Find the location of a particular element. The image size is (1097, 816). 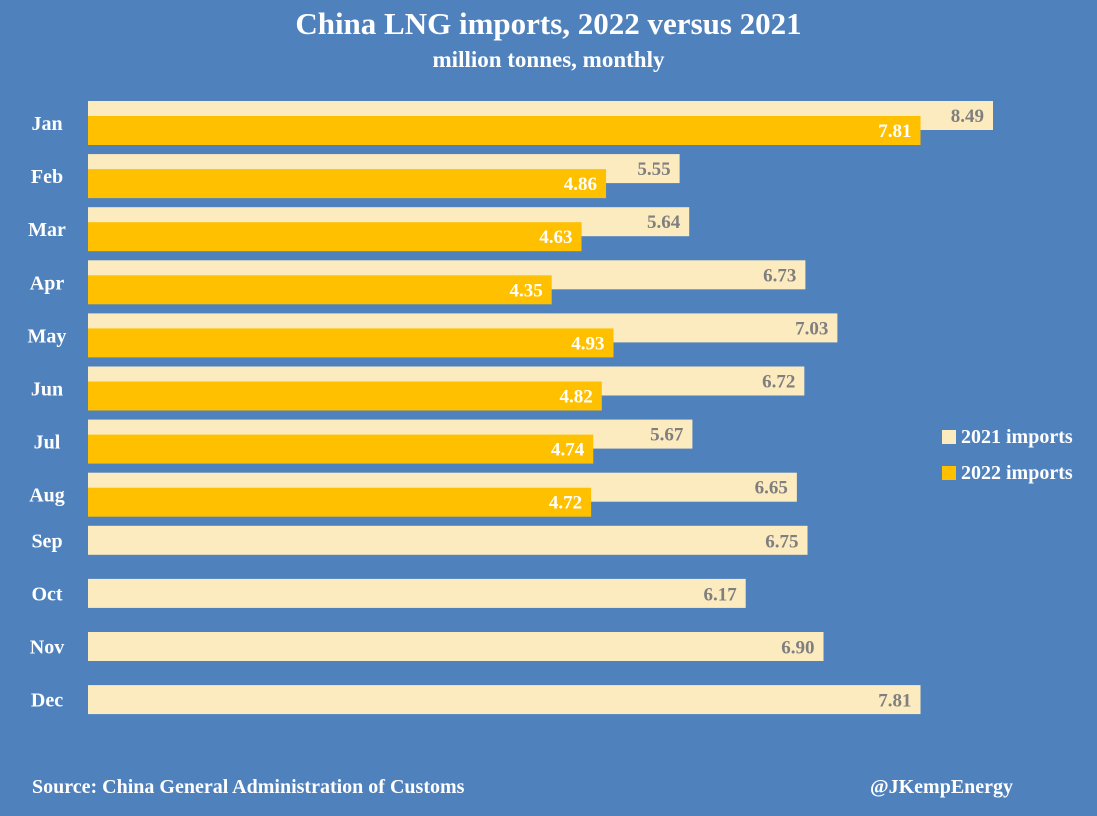

data-label-2021-feb: 5.55 is located at coordinates (653, 169).